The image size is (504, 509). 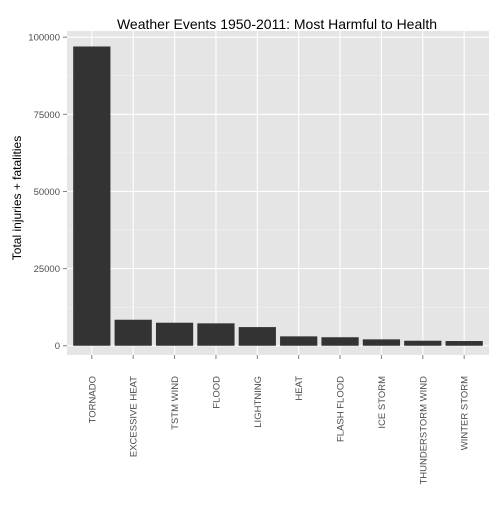 What do you see at coordinates (258, 402) in the screenshot?
I see `x-tick-label: LIGHTNING` at bounding box center [258, 402].